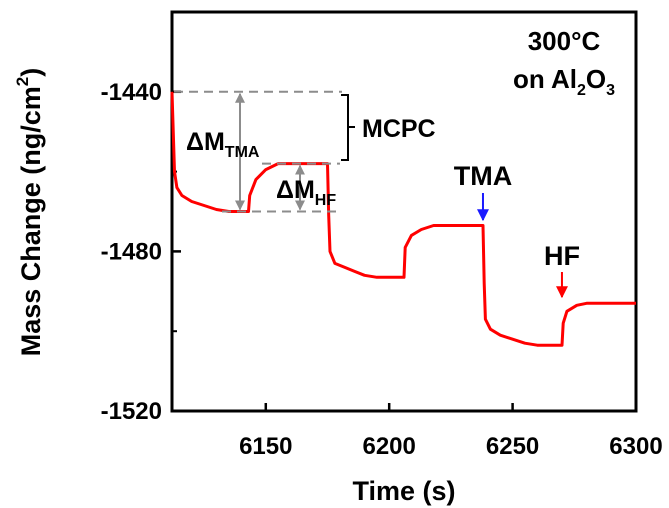 Image resolution: width=669 pixels, height=508 pixels. I want to click on dm-hf-sub: HF, so click(326, 200).